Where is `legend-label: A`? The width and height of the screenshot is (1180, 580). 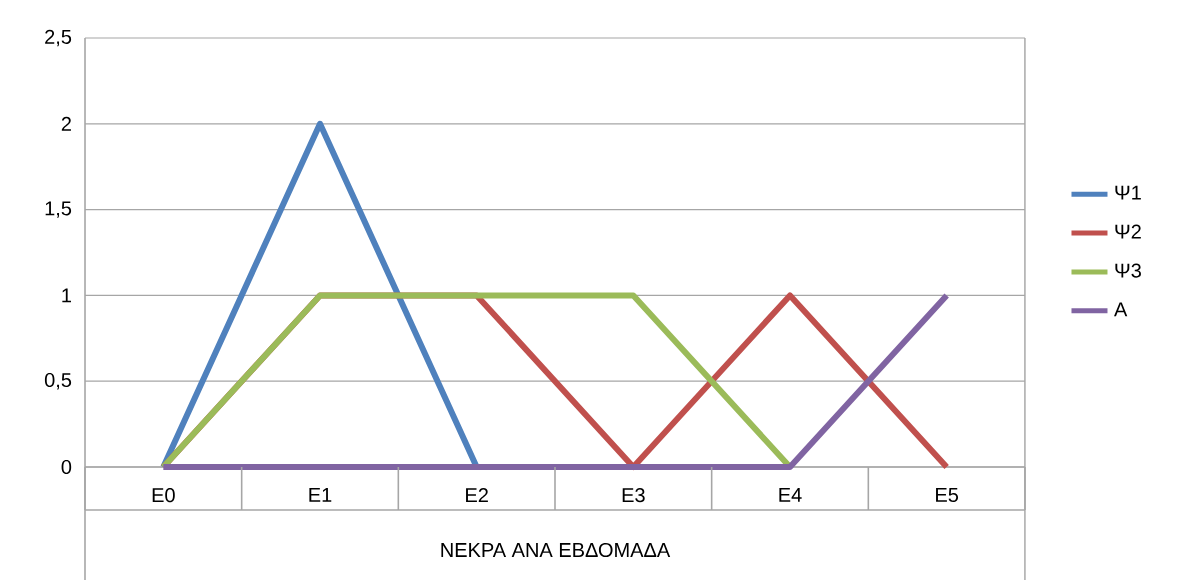 legend-label: A is located at coordinates (1121, 309).